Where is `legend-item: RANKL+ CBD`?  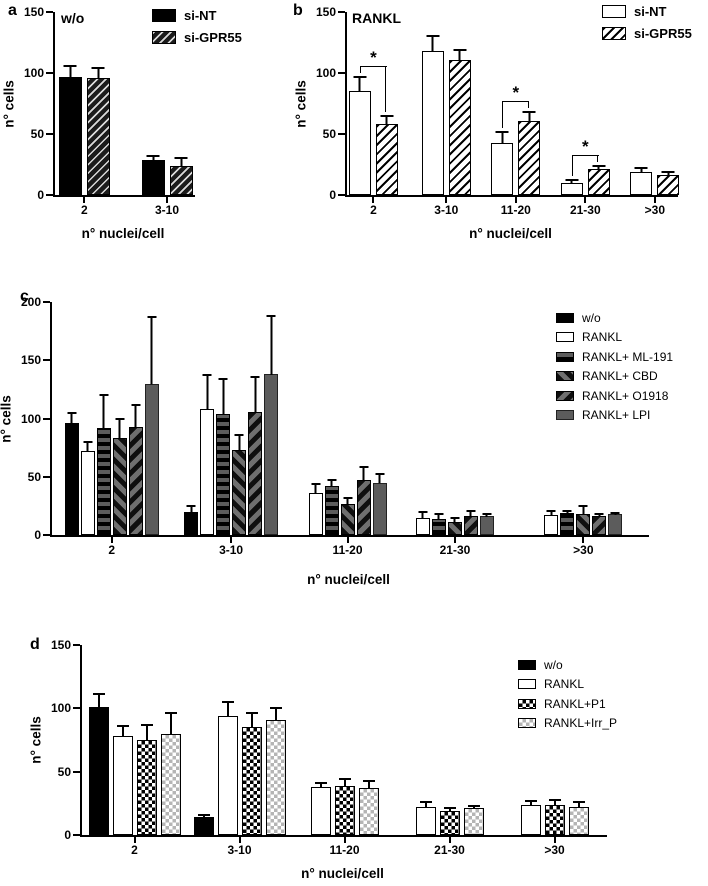
legend-item: RANKL+ CBD is located at coordinates (614, 377).